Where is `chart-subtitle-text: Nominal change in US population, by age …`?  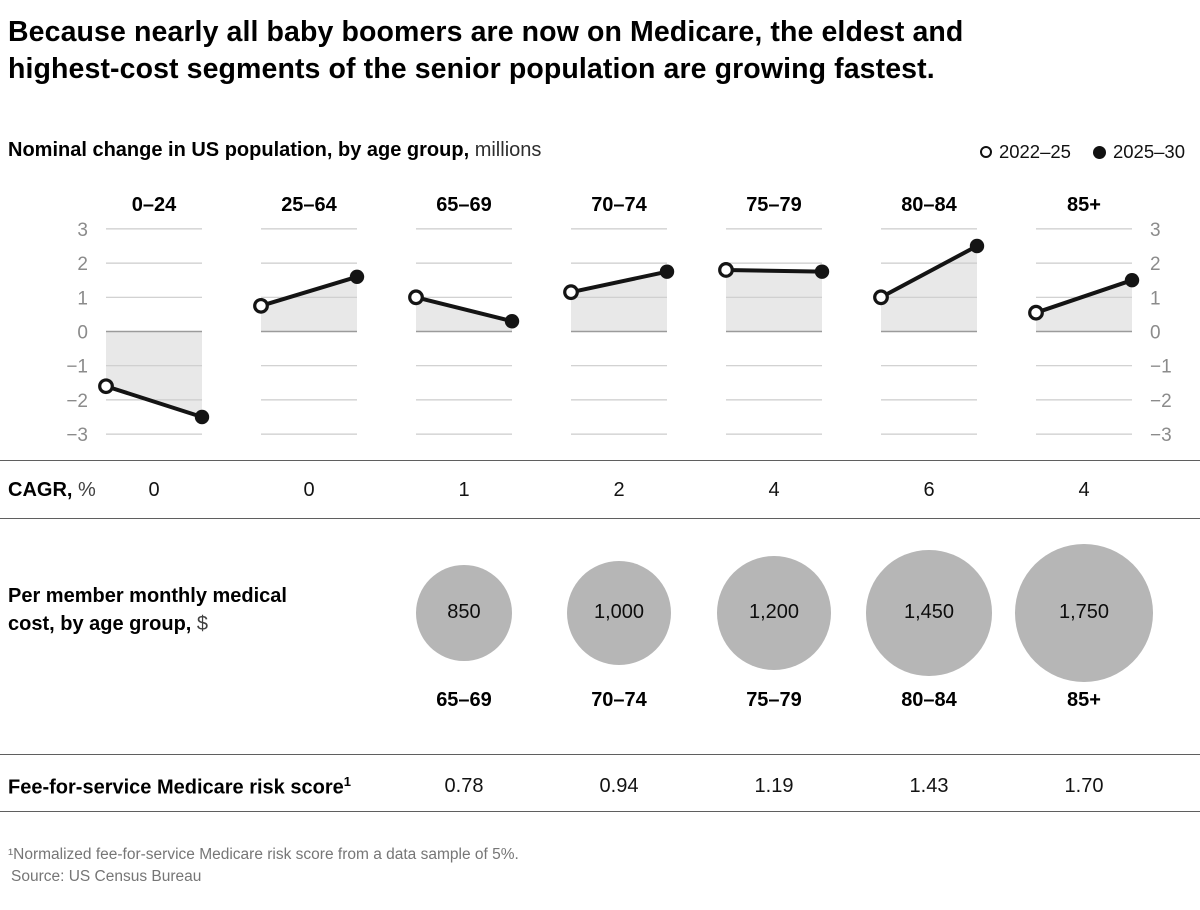 chart-subtitle-text: Nominal change in US population, by age … is located at coordinates (239, 150).